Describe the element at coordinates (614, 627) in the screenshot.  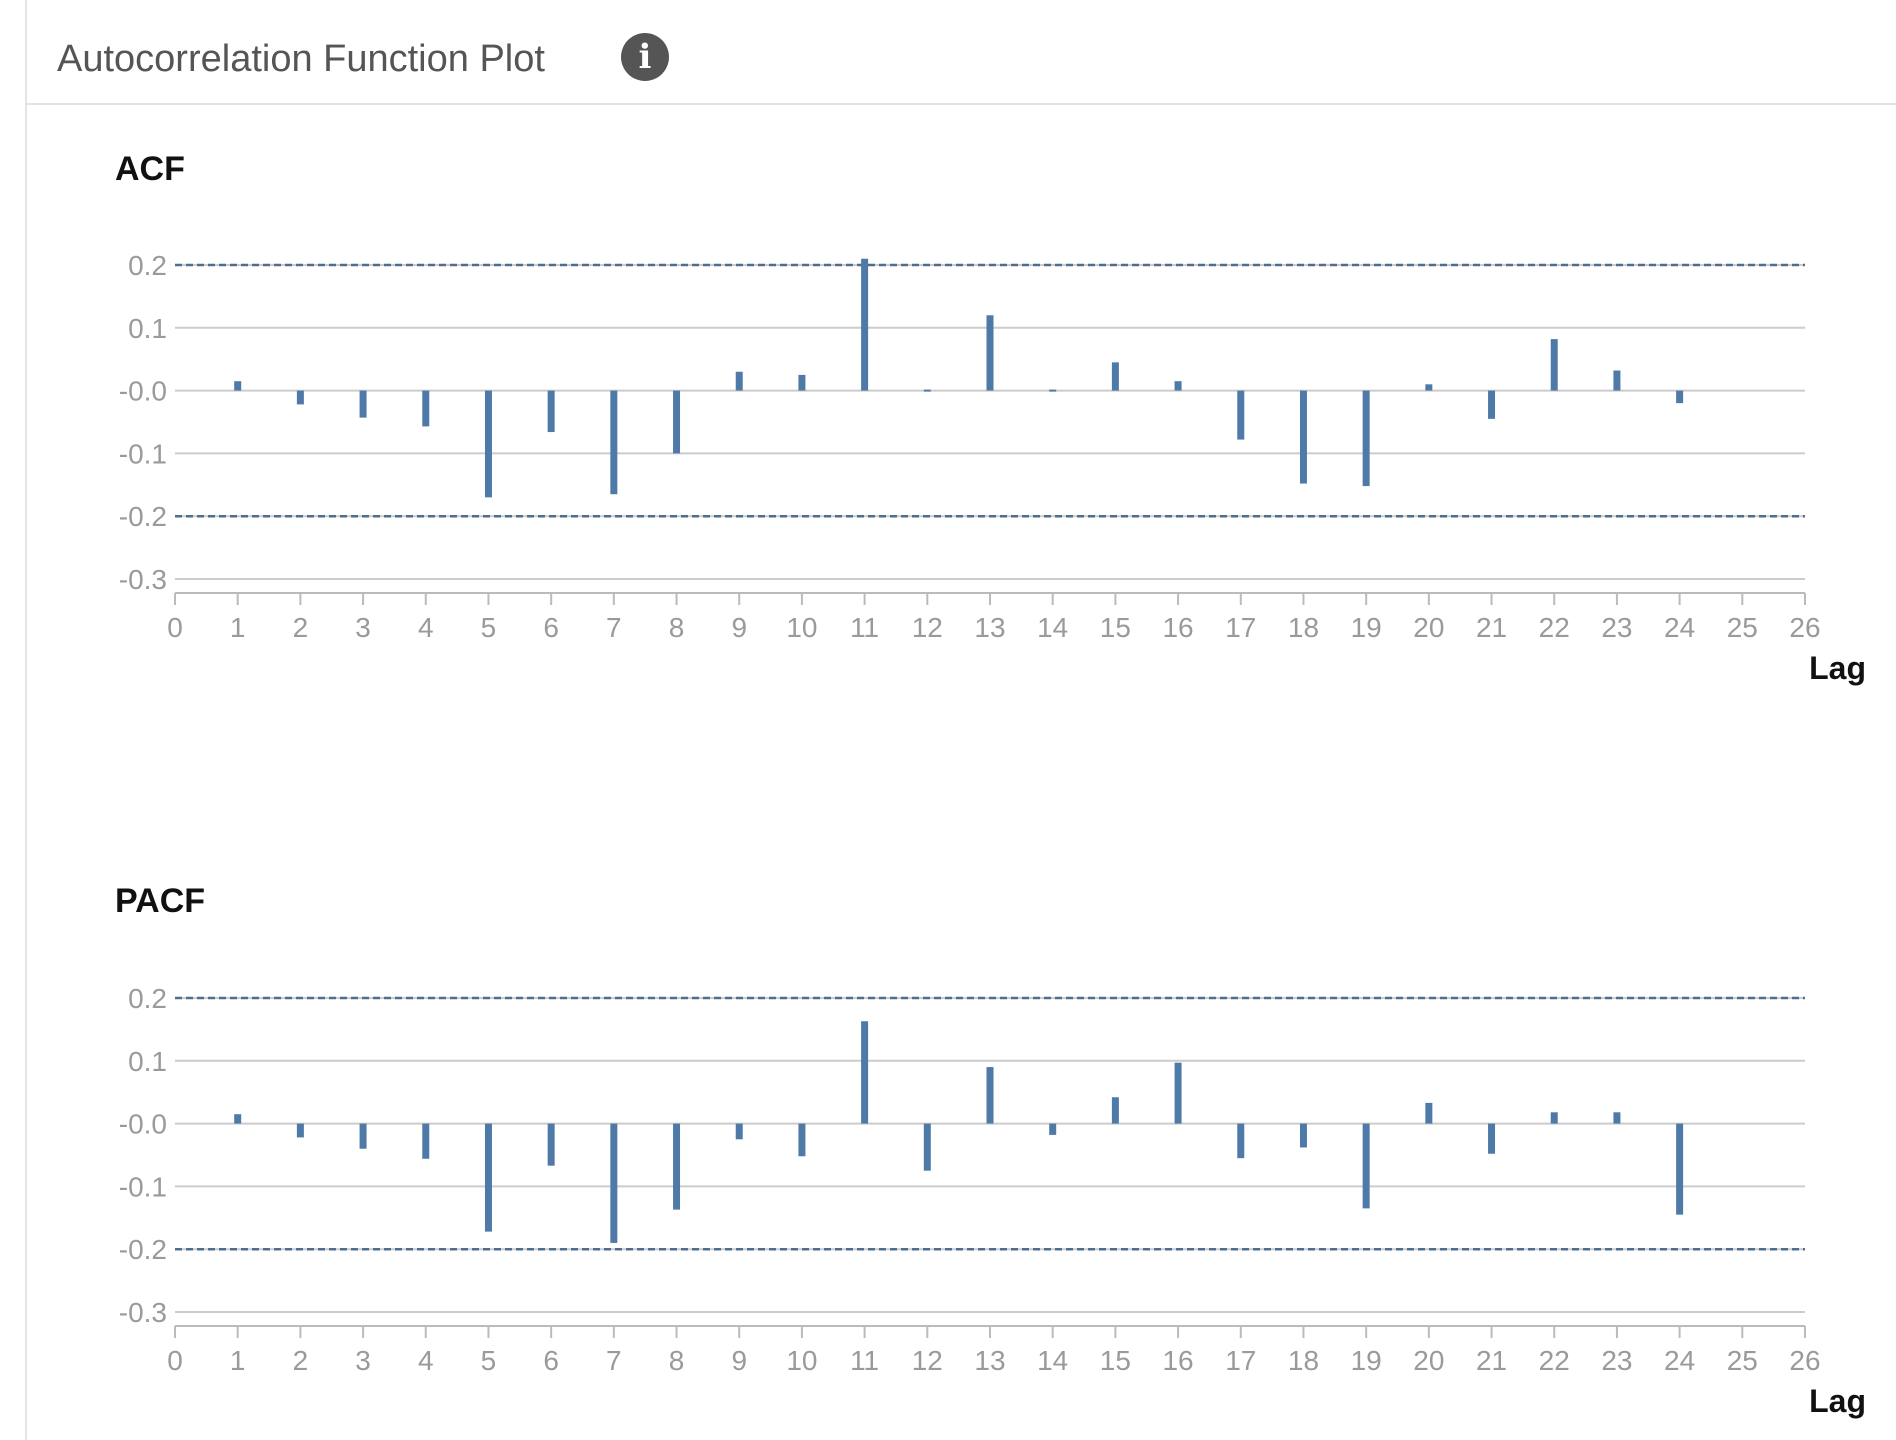
I see `x-tick-label: 7` at that location.